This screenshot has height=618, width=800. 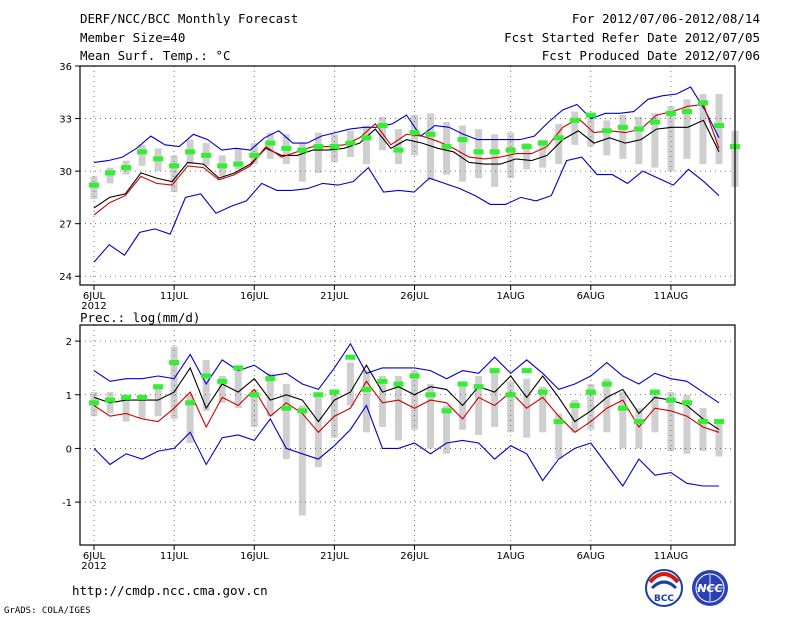 I want to click on ytick-label-0-3: 33, so click(x=65, y=120).